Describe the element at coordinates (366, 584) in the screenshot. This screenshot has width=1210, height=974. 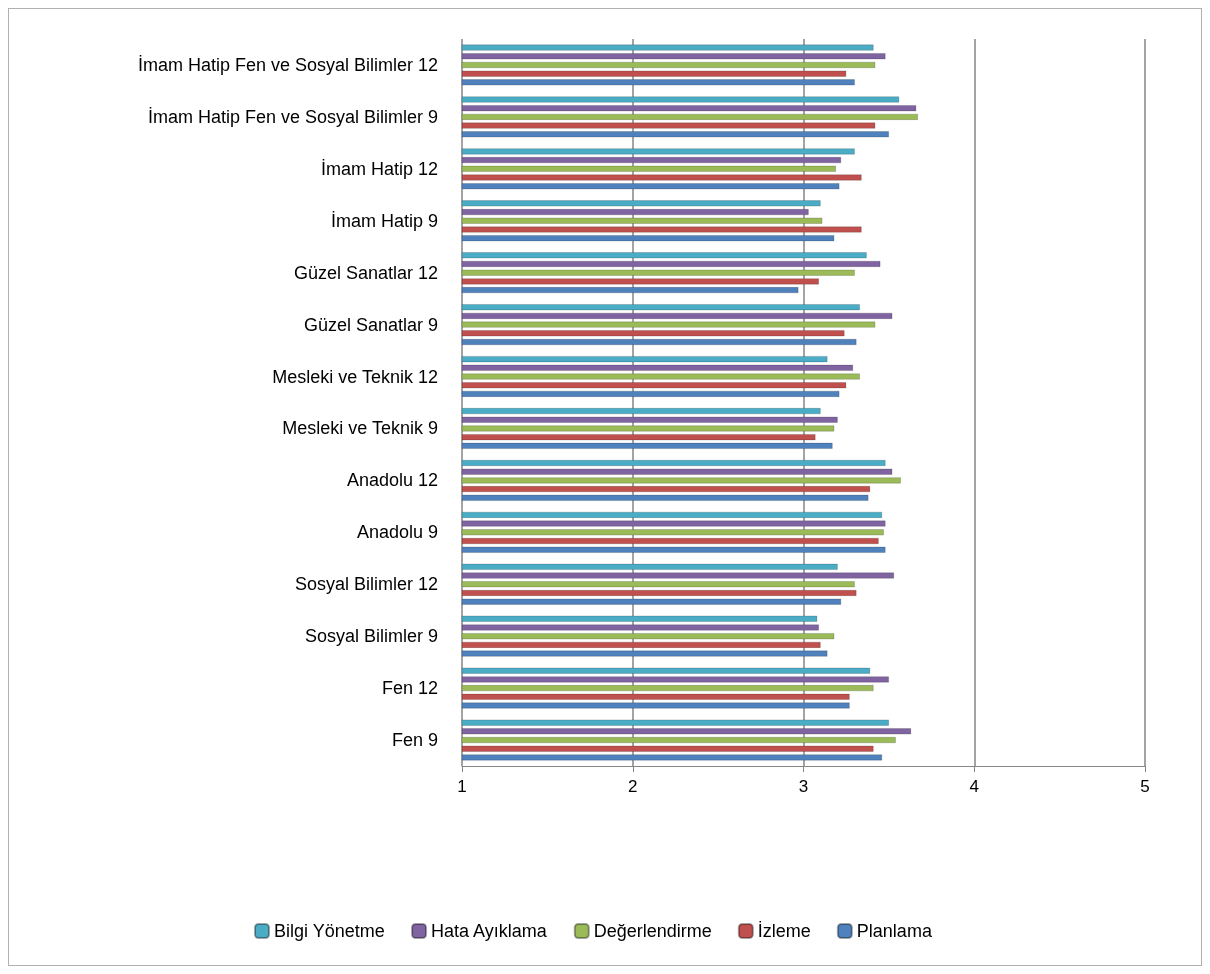
I see `y-tick-label: Sosyal Bilimler 12` at that location.